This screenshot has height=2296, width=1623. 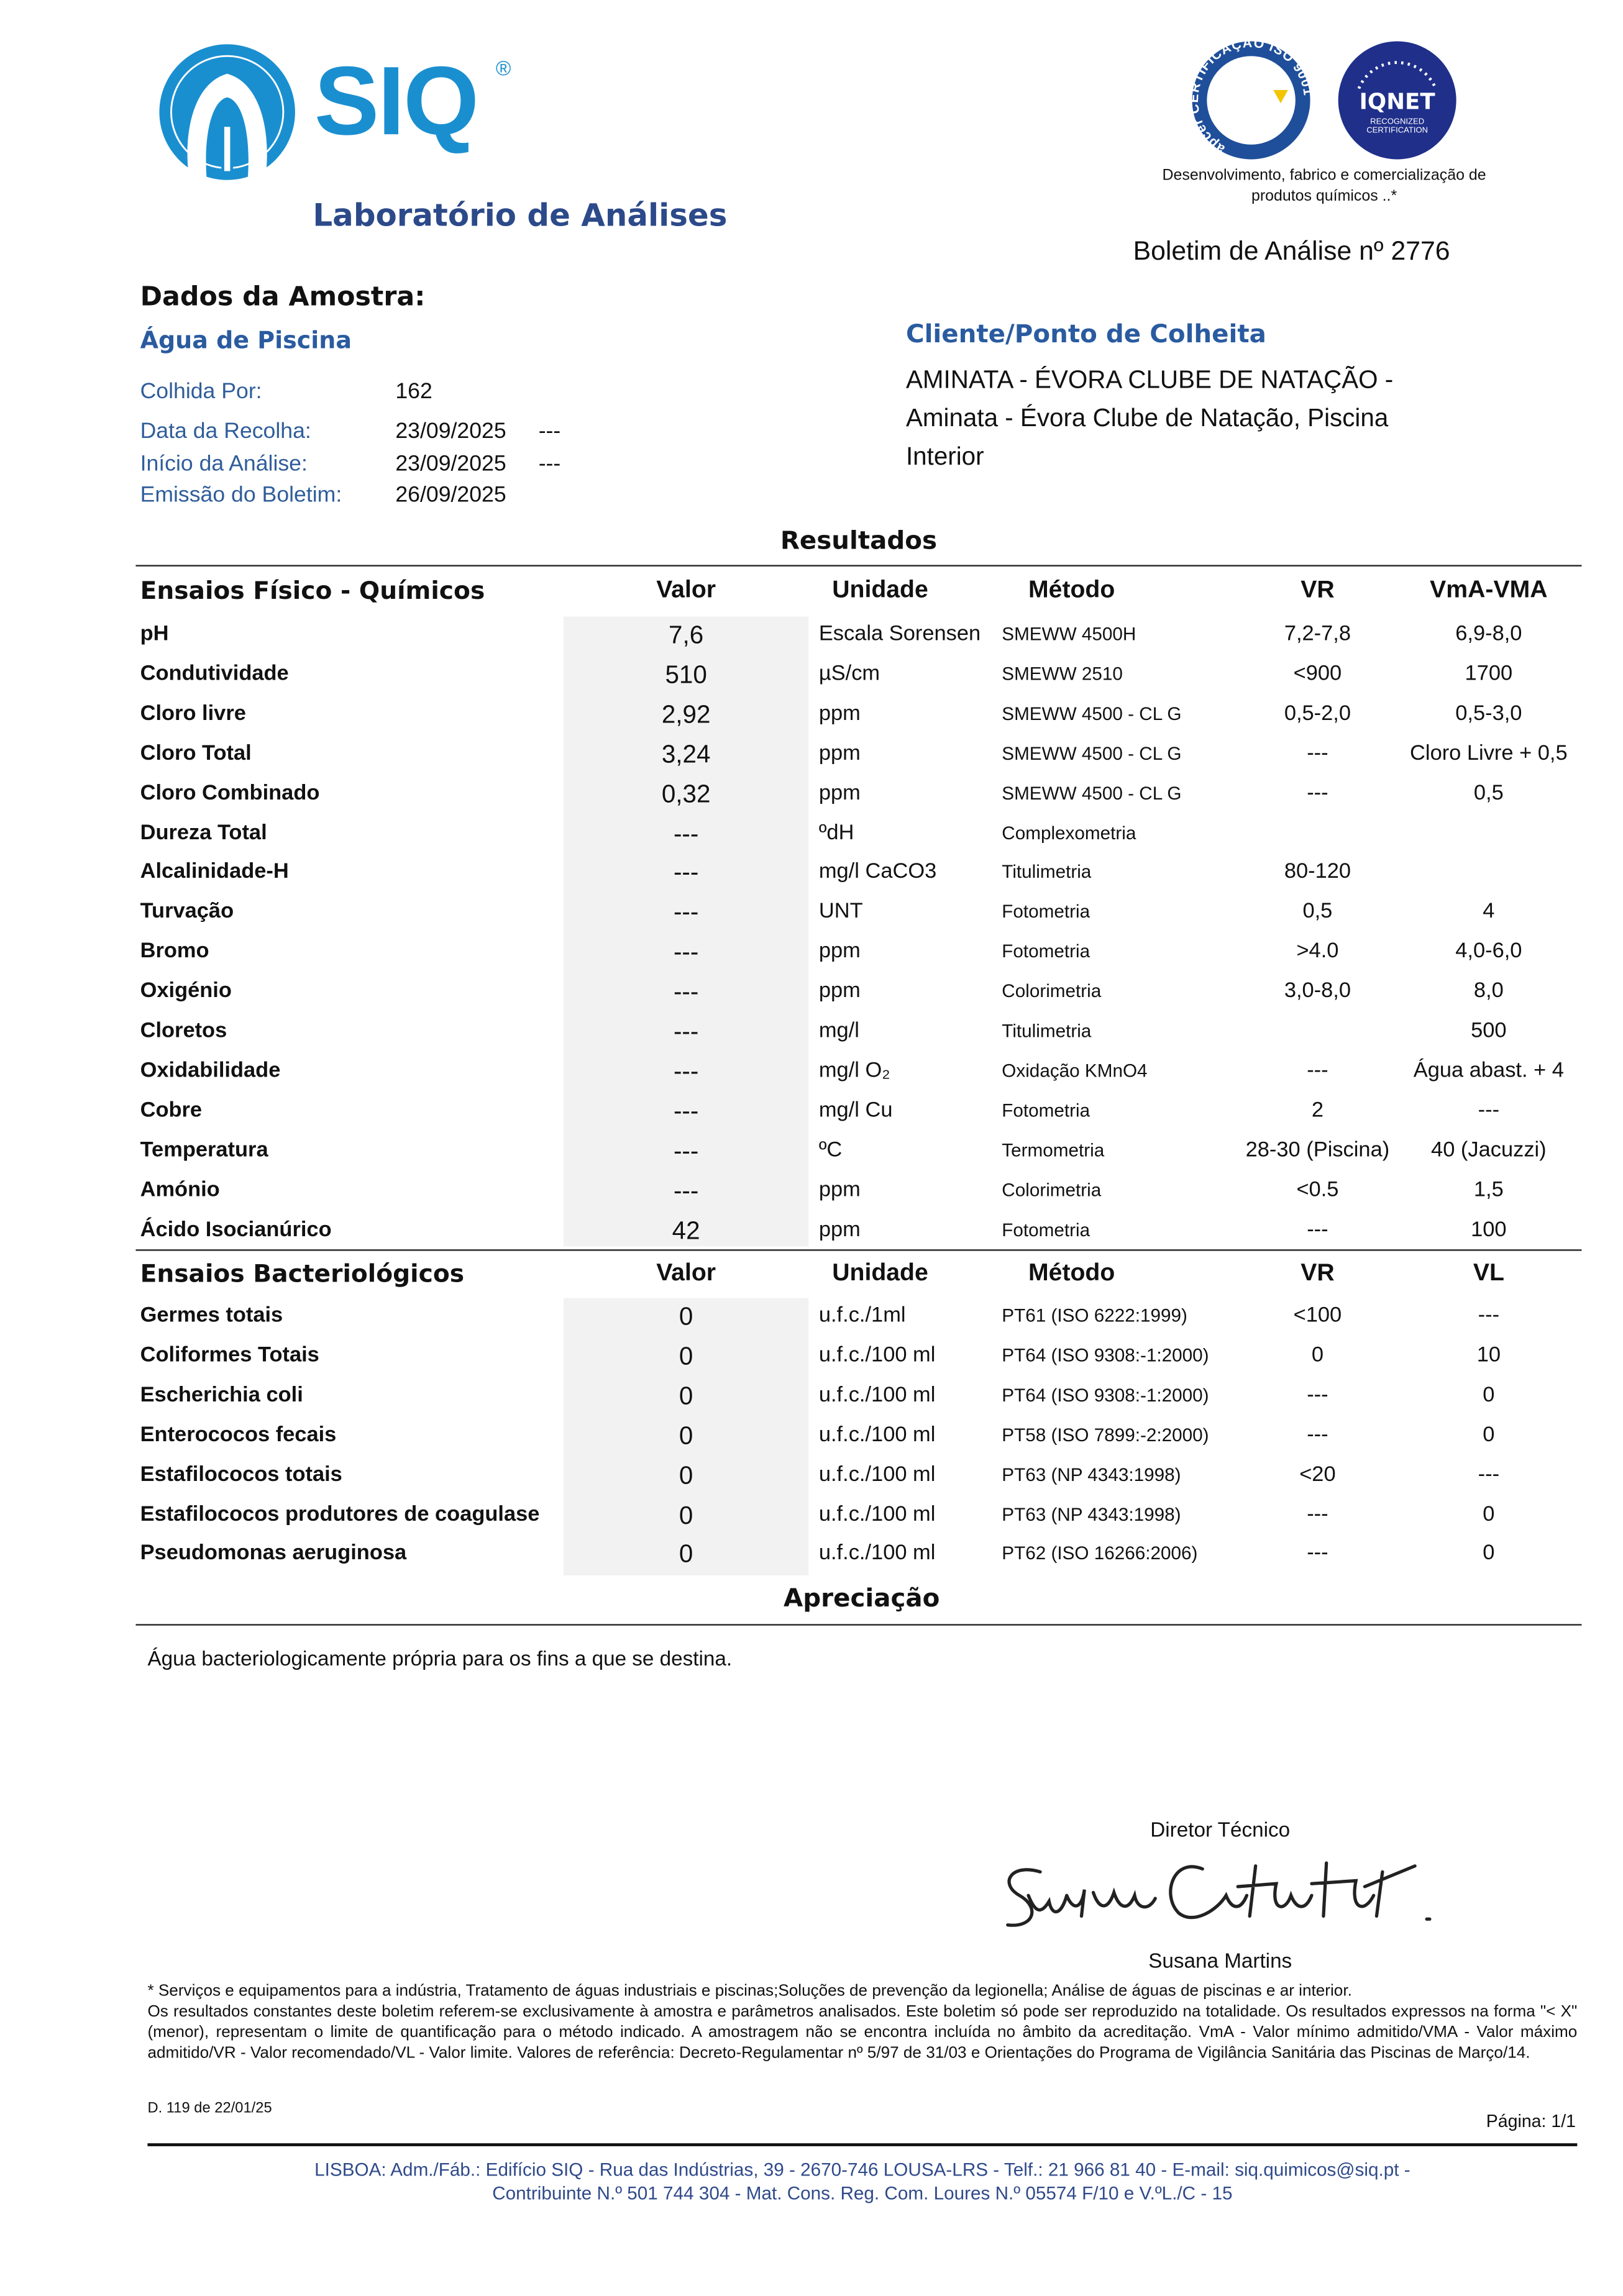 What do you see at coordinates (1100, 1554) in the screenshot?
I see `test-method: PT62 (ISO 16266:2006)` at bounding box center [1100, 1554].